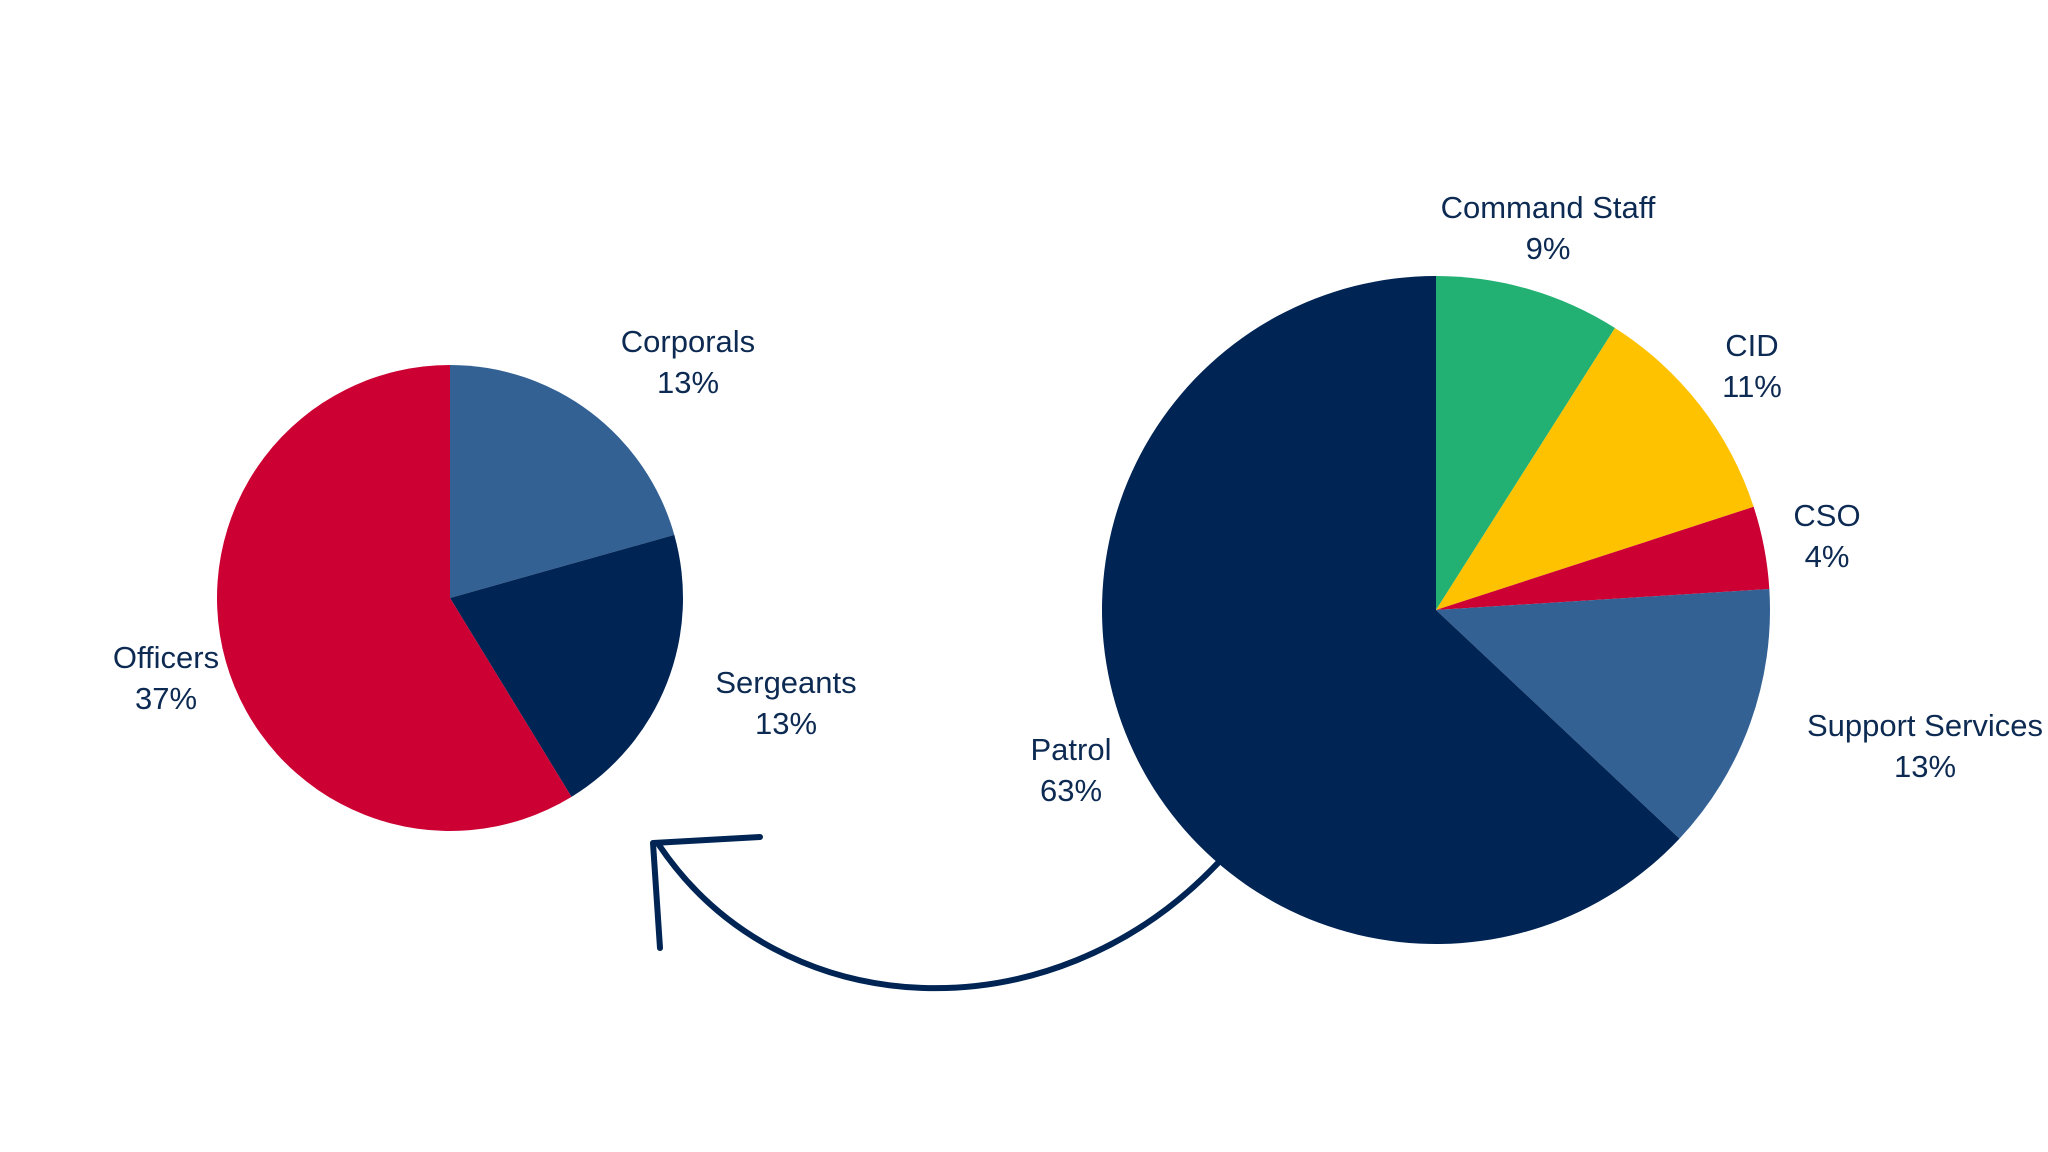 This screenshot has height=1152, width=2048. What do you see at coordinates (706, 892) in the screenshot?
I see `arrow-head` at bounding box center [706, 892].